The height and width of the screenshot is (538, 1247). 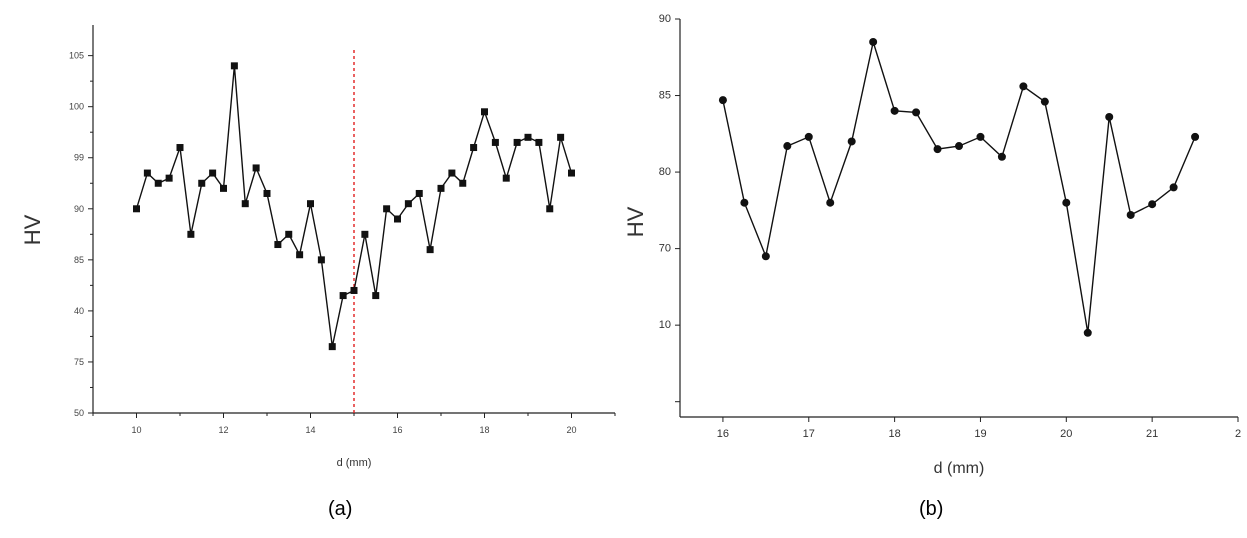 I want to click on x-tick-label: 12, so click(x=223, y=430).